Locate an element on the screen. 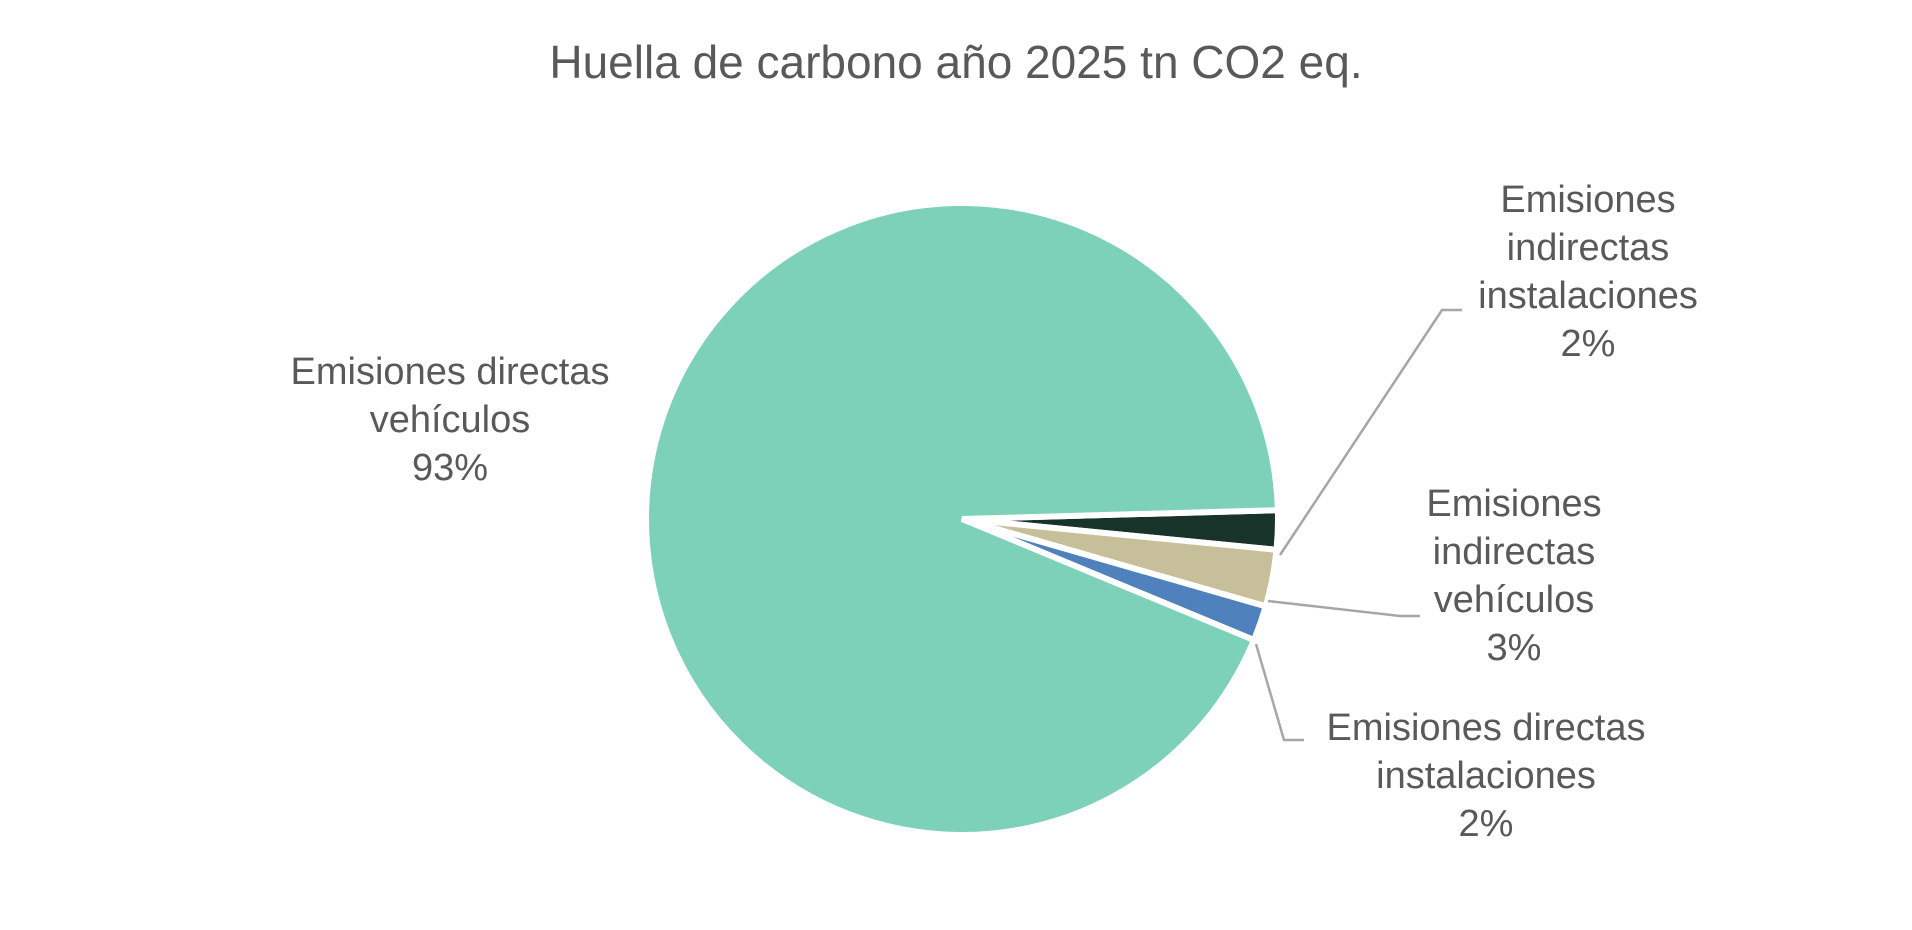  slice-percent-label: 93% is located at coordinates (450, 468).